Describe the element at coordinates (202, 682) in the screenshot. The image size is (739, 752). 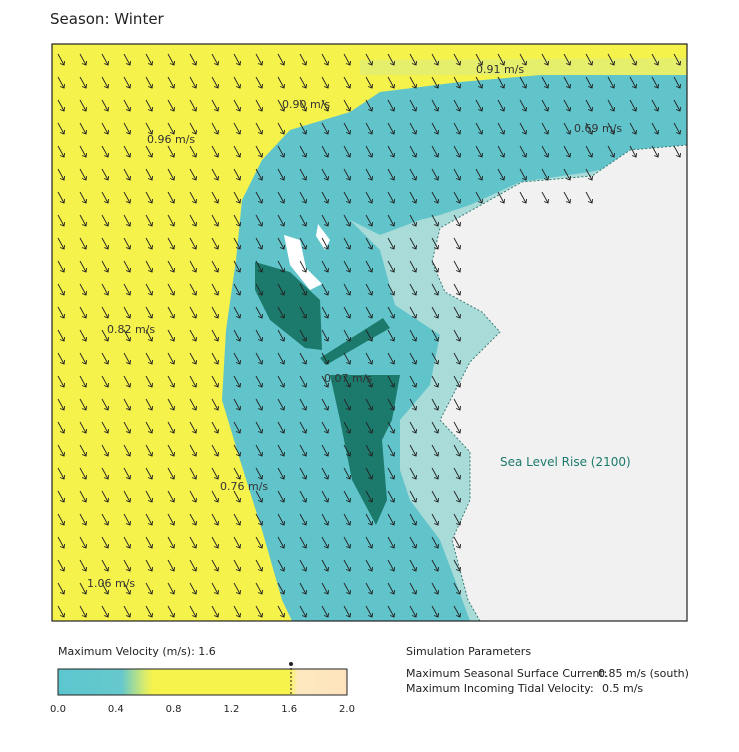
I see `colorbar` at that location.